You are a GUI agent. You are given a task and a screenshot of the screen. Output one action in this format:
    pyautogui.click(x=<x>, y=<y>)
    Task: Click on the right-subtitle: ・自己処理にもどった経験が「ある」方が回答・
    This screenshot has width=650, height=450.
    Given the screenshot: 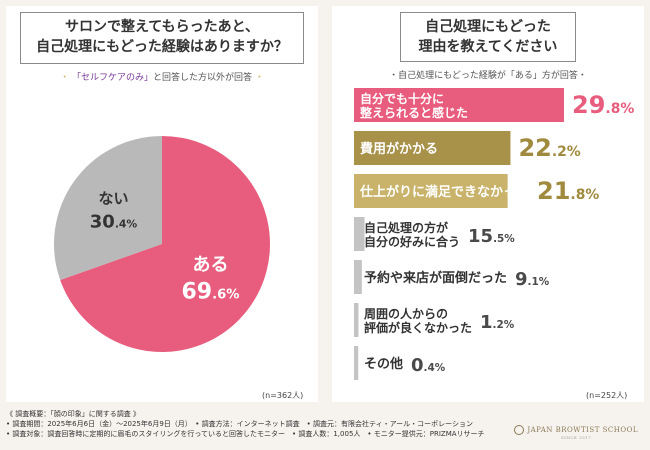 What is the action you would take?
    pyautogui.click(x=488, y=76)
    